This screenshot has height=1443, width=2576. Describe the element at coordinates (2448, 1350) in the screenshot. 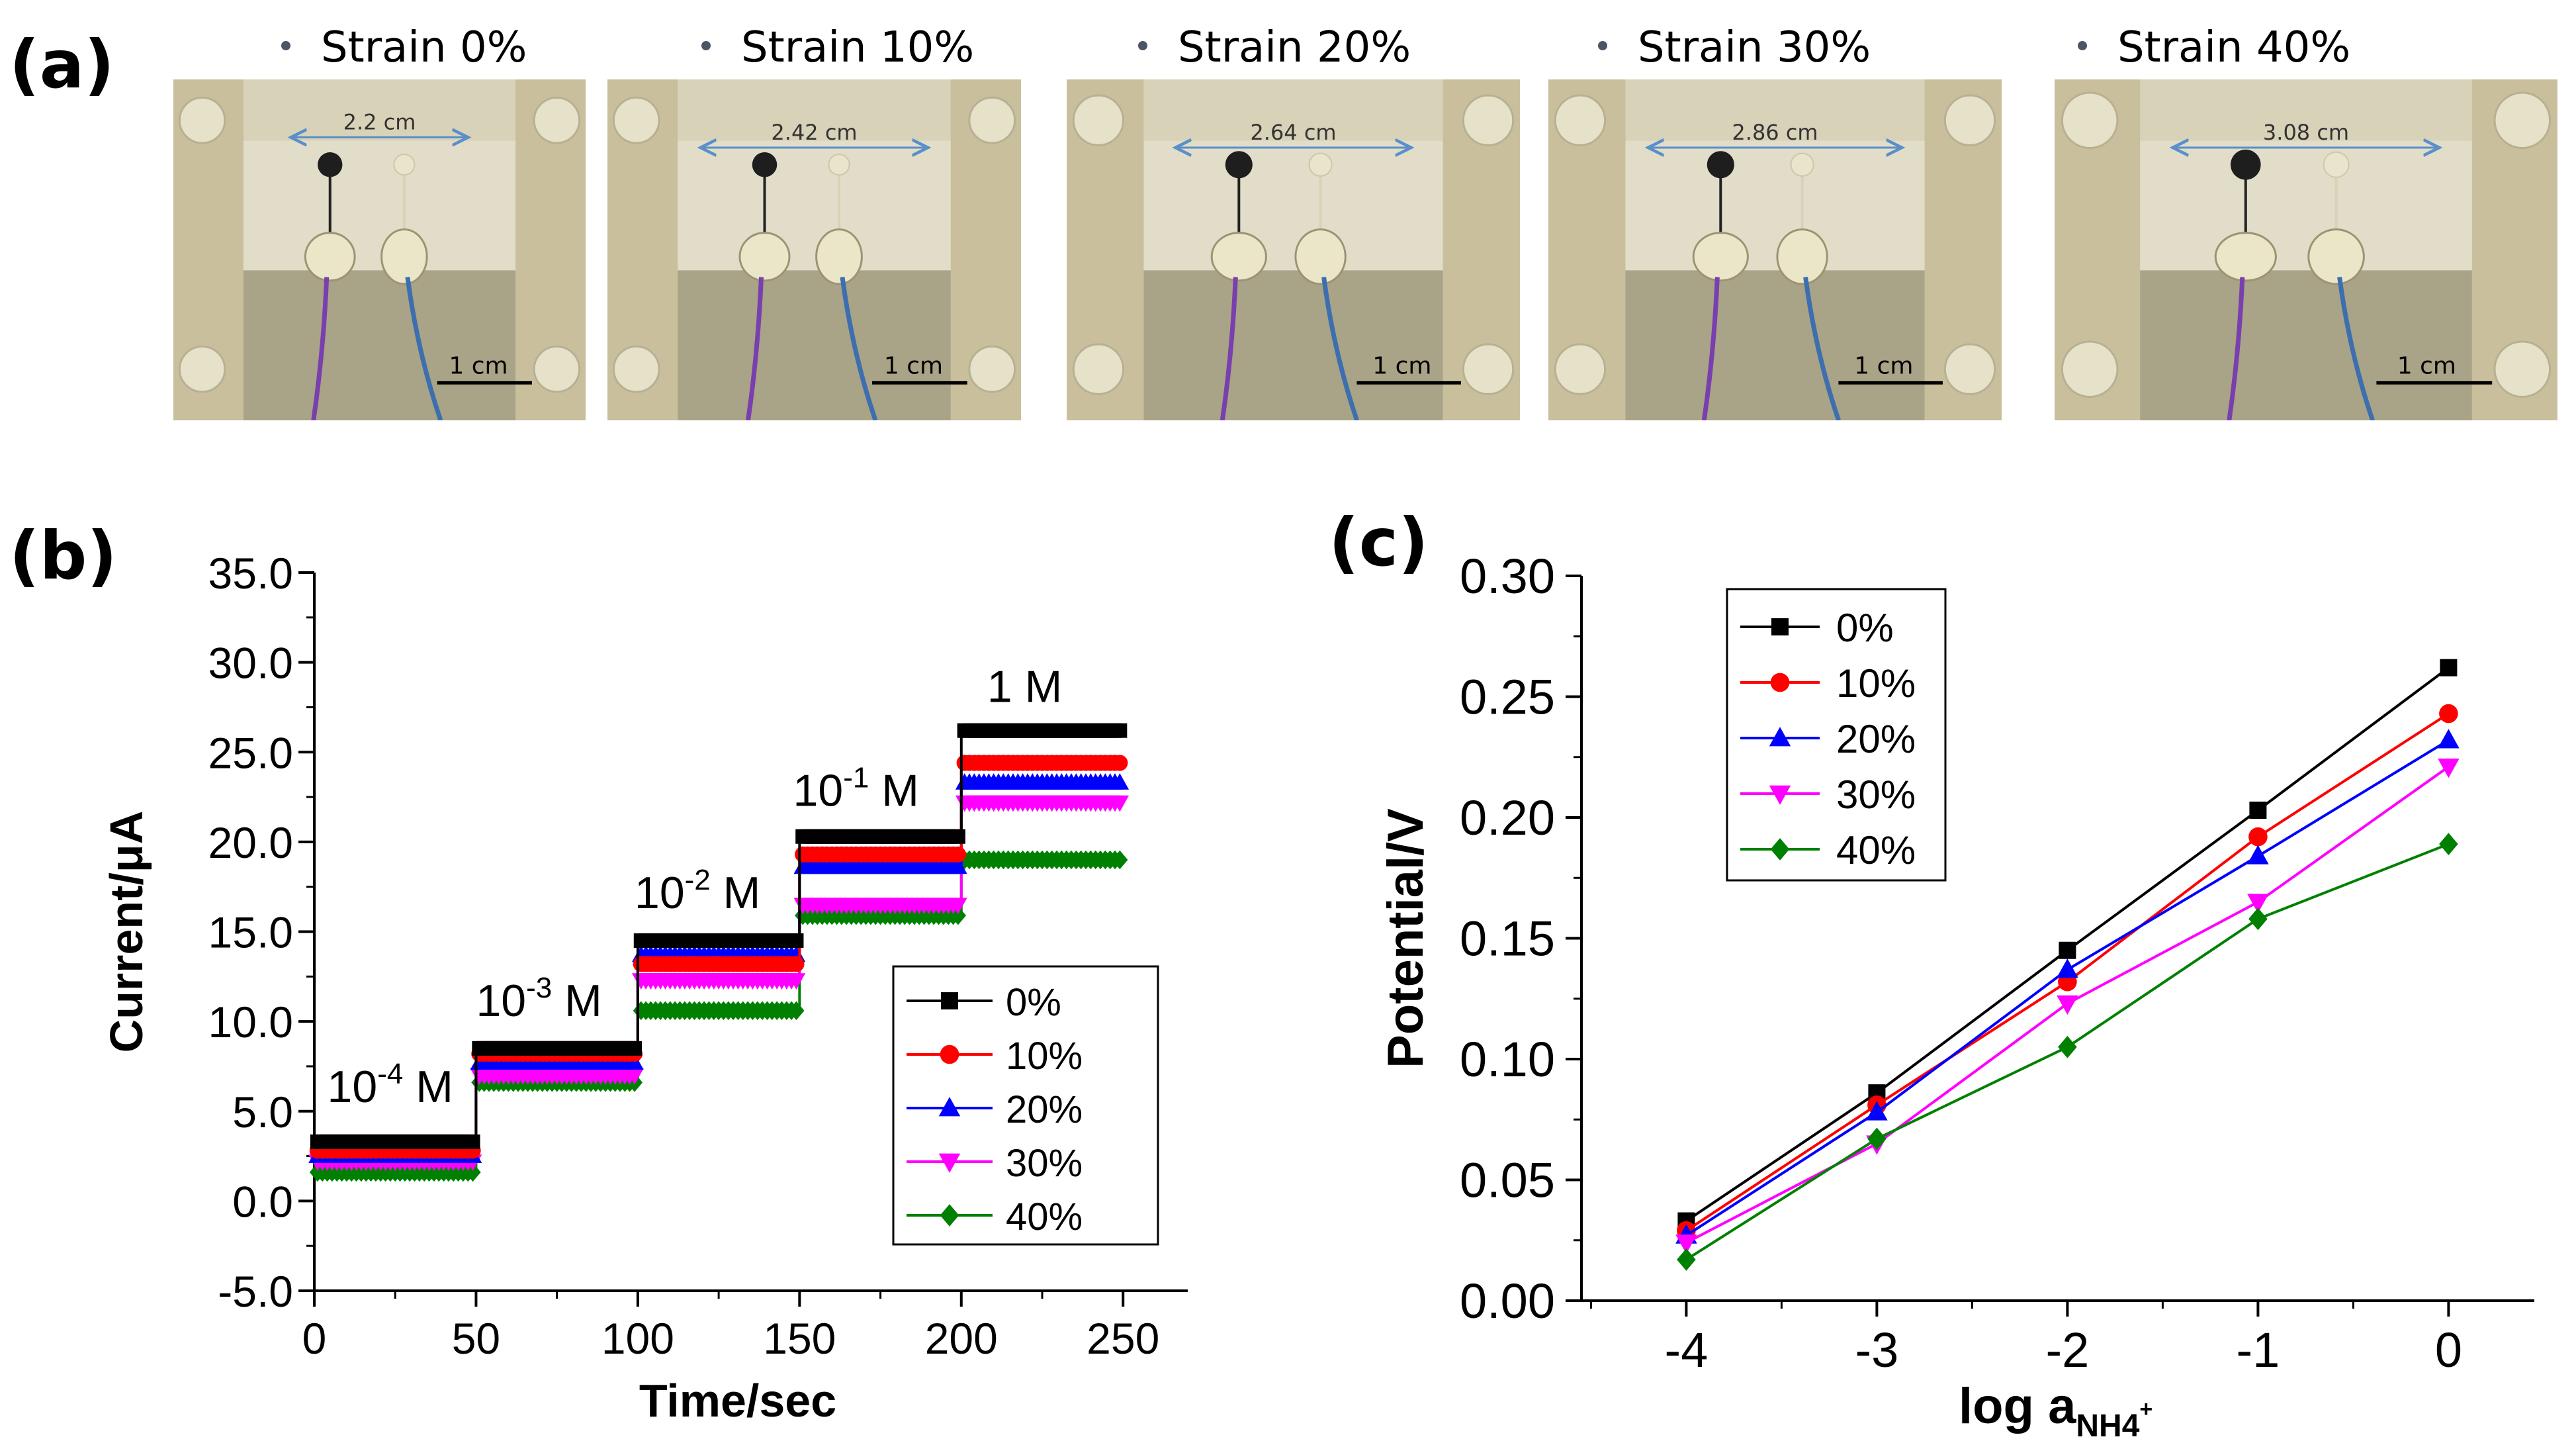

I see `x-tick-label: 0` at that location.